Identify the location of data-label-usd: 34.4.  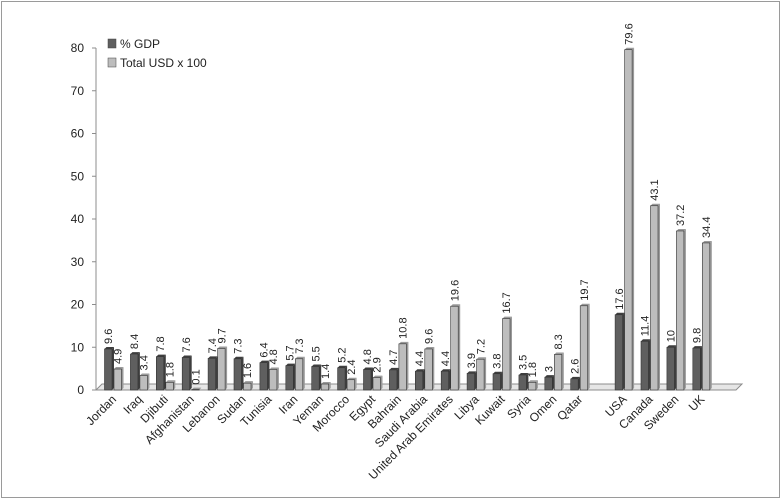
(707, 227).